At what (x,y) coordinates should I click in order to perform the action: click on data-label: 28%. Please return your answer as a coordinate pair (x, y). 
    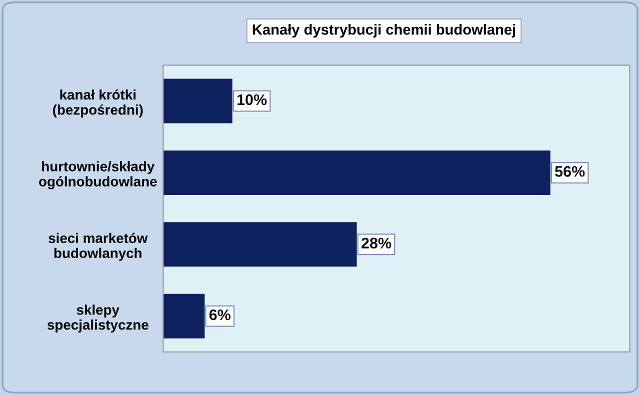
    Looking at the image, I should click on (376, 243).